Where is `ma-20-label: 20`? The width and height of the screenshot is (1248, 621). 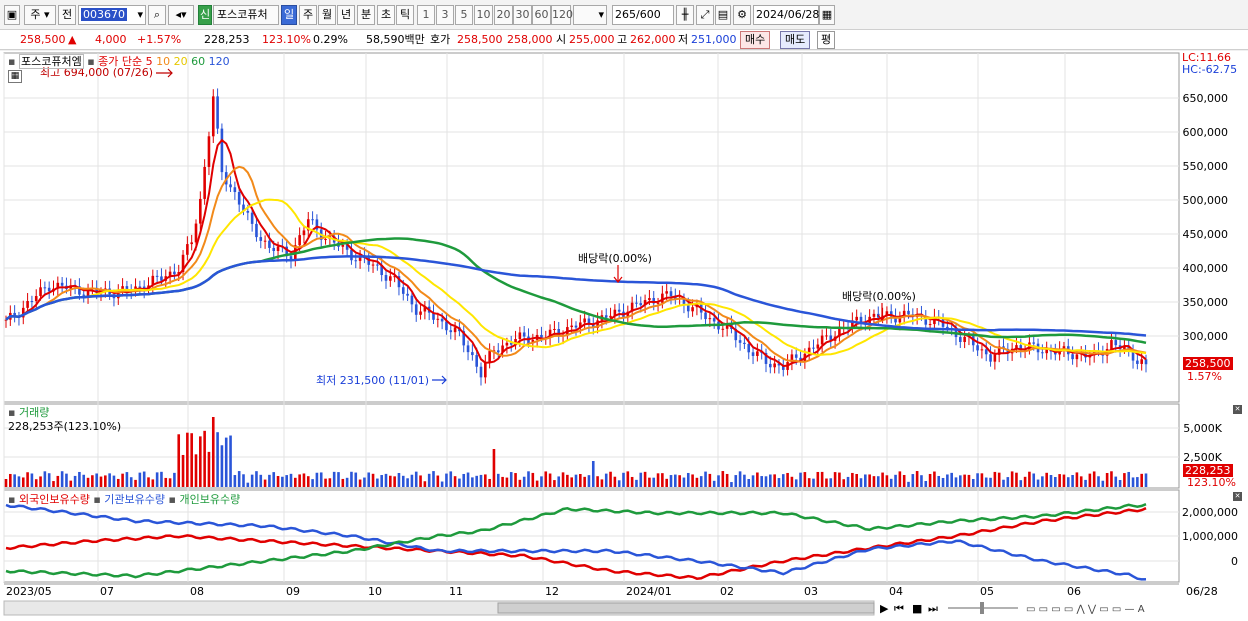 ma-20-label: 20 is located at coordinates (180, 61).